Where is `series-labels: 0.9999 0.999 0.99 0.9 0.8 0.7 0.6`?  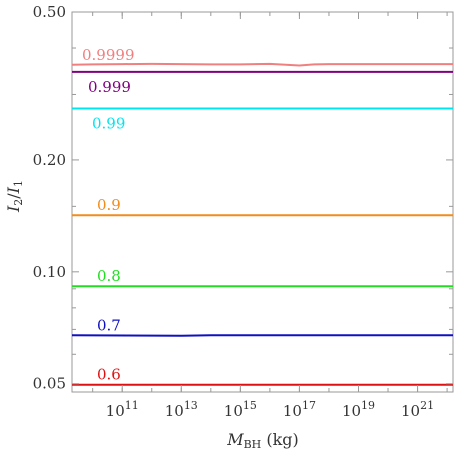
series-labels: 0.9999 0.999 0.99 0.9 0.8 0.7 0.6 is located at coordinates (108, 215).